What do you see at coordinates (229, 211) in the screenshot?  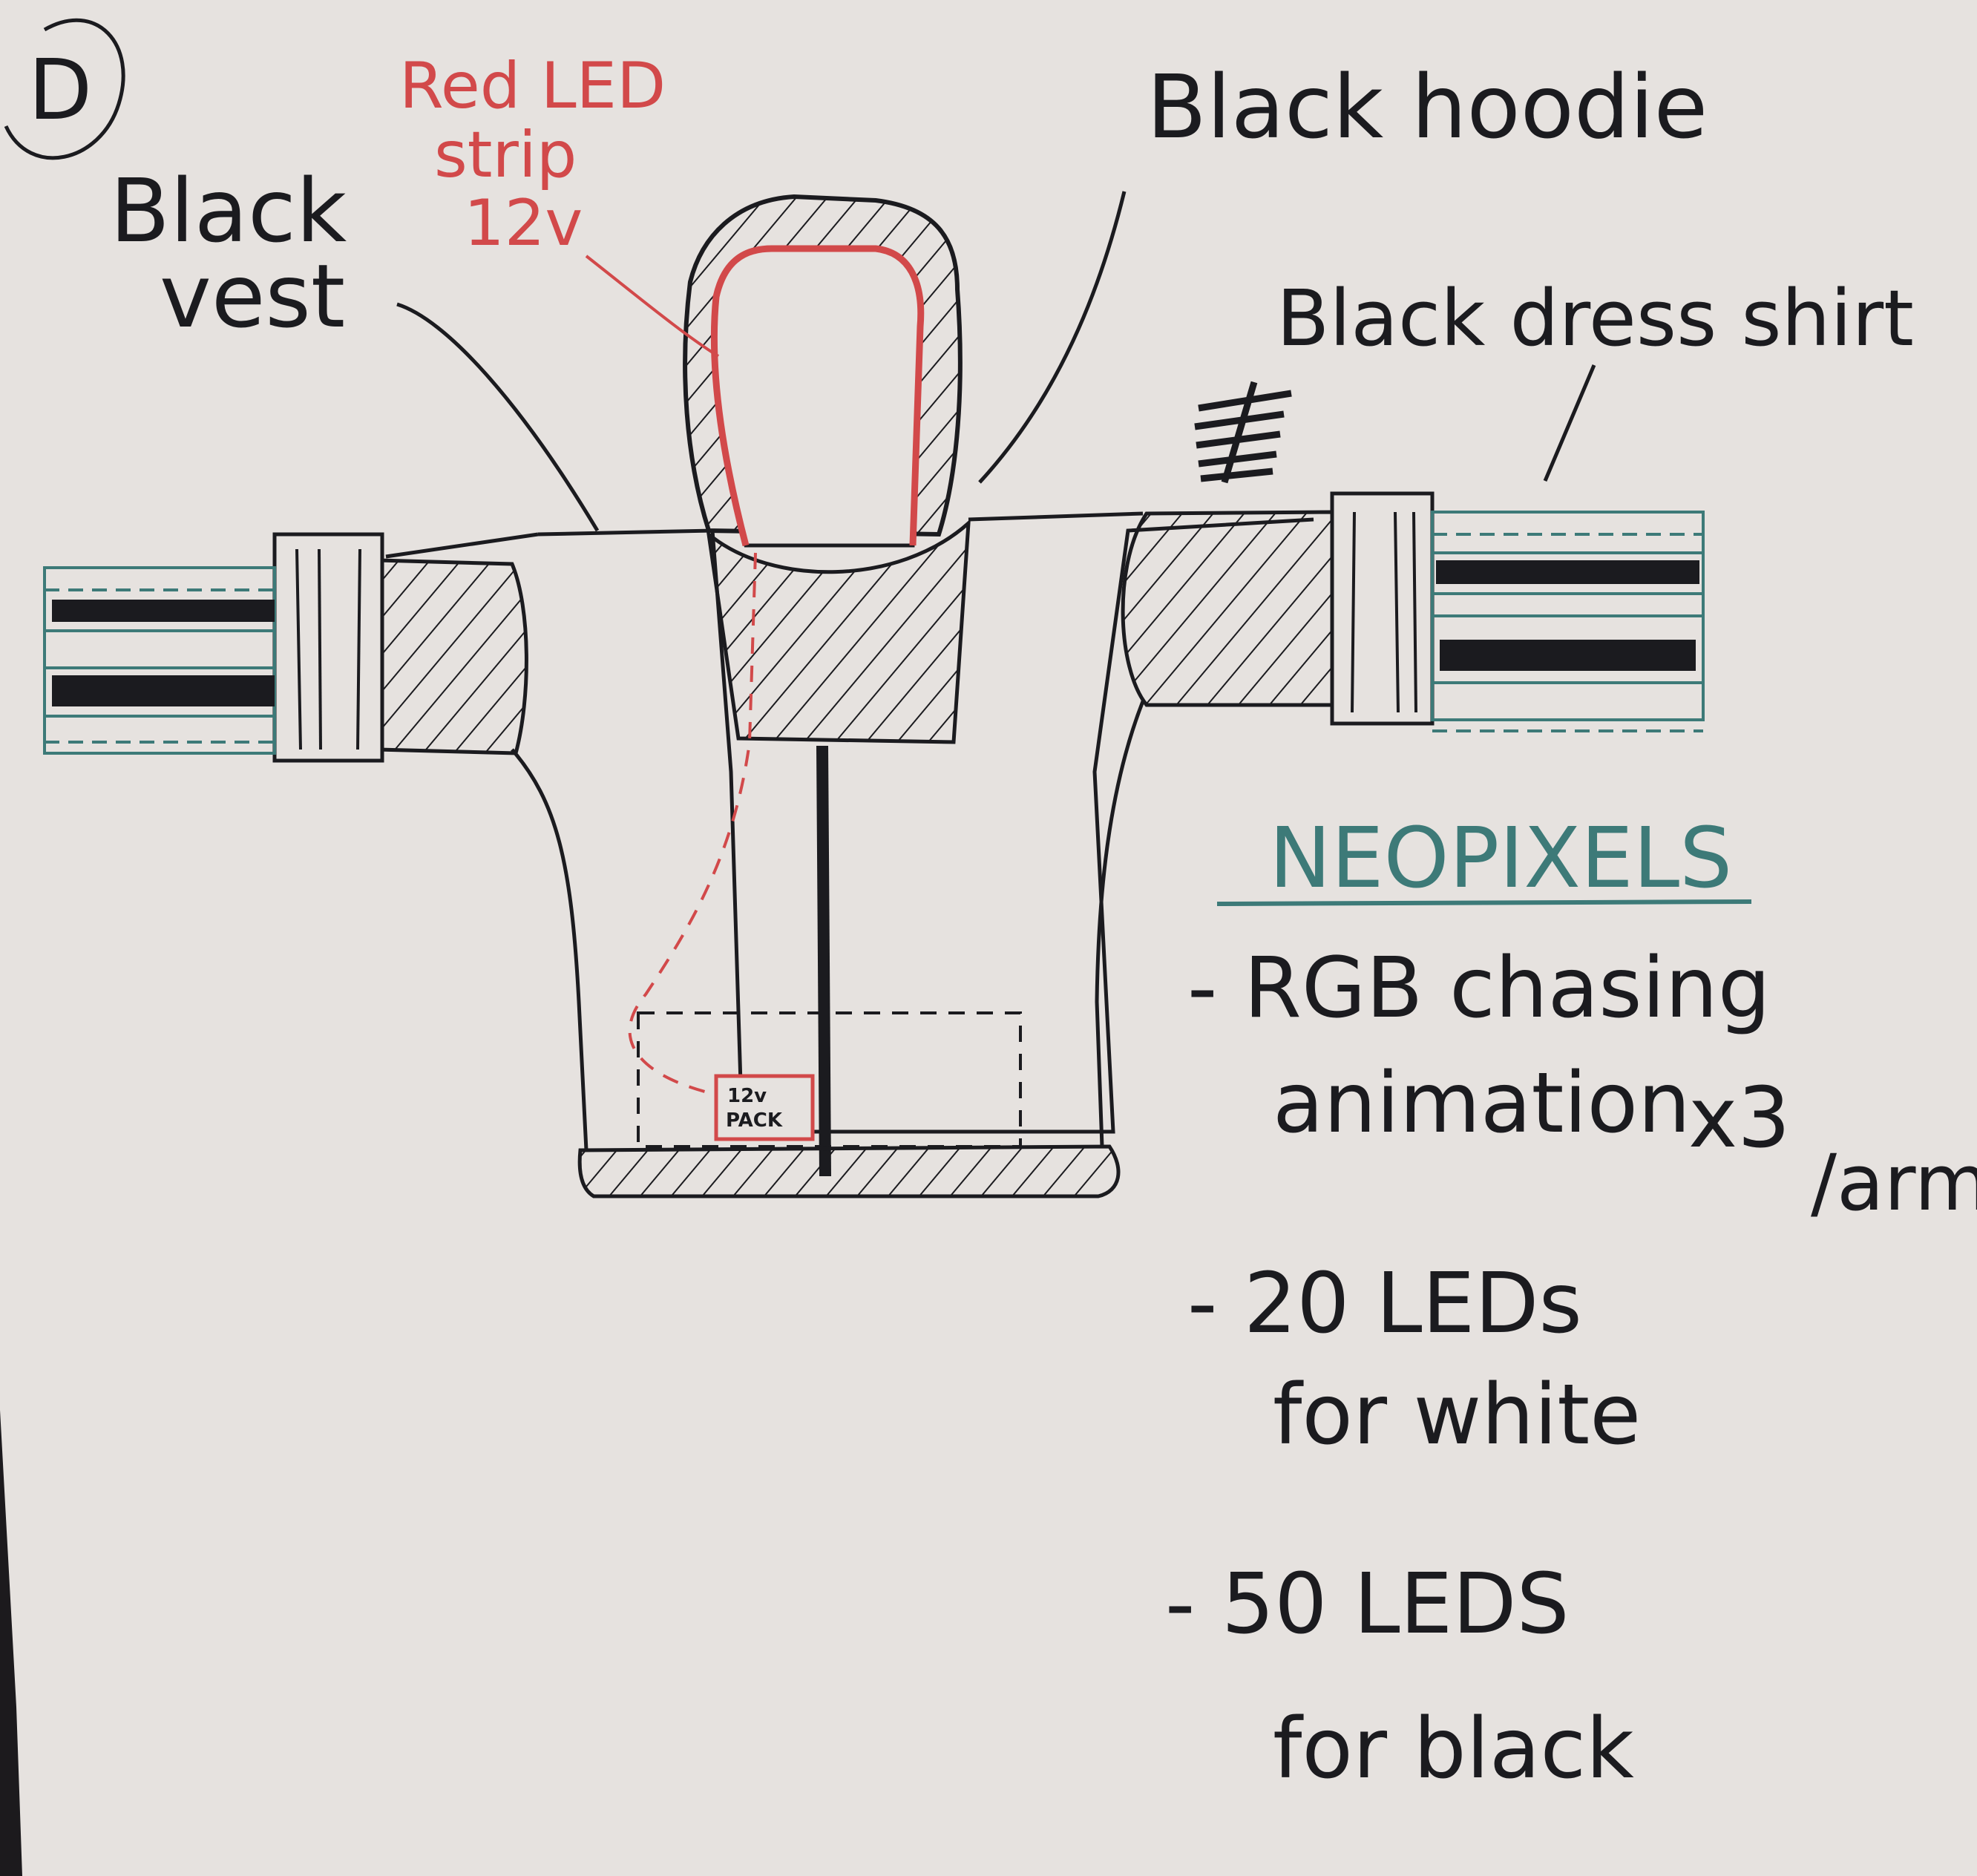 I see `svg-text: Black` at bounding box center [229, 211].